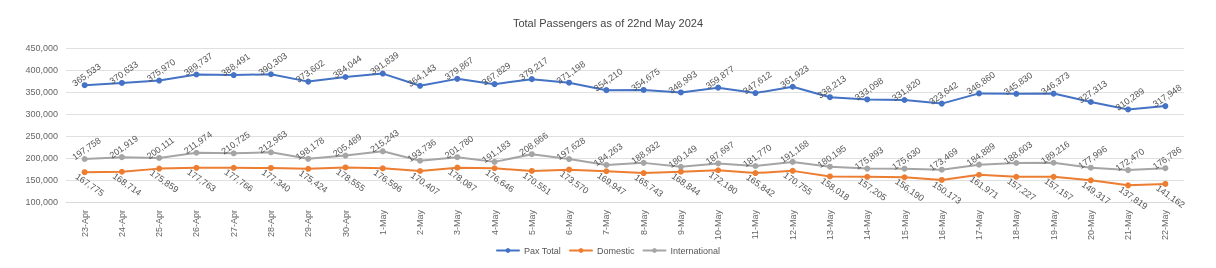 This screenshot has width=1216, height=268. Describe the element at coordinates (1053, 225) in the screenshot. I see `x-tick-label: 19-May` at that location.